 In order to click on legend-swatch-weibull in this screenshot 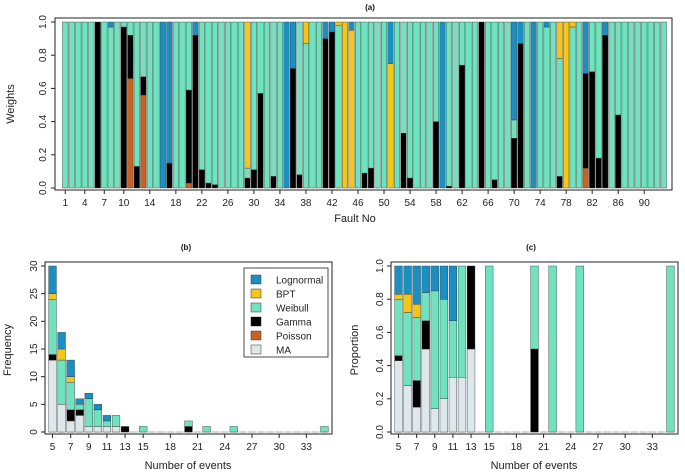, I will do `click(256, 307)`.